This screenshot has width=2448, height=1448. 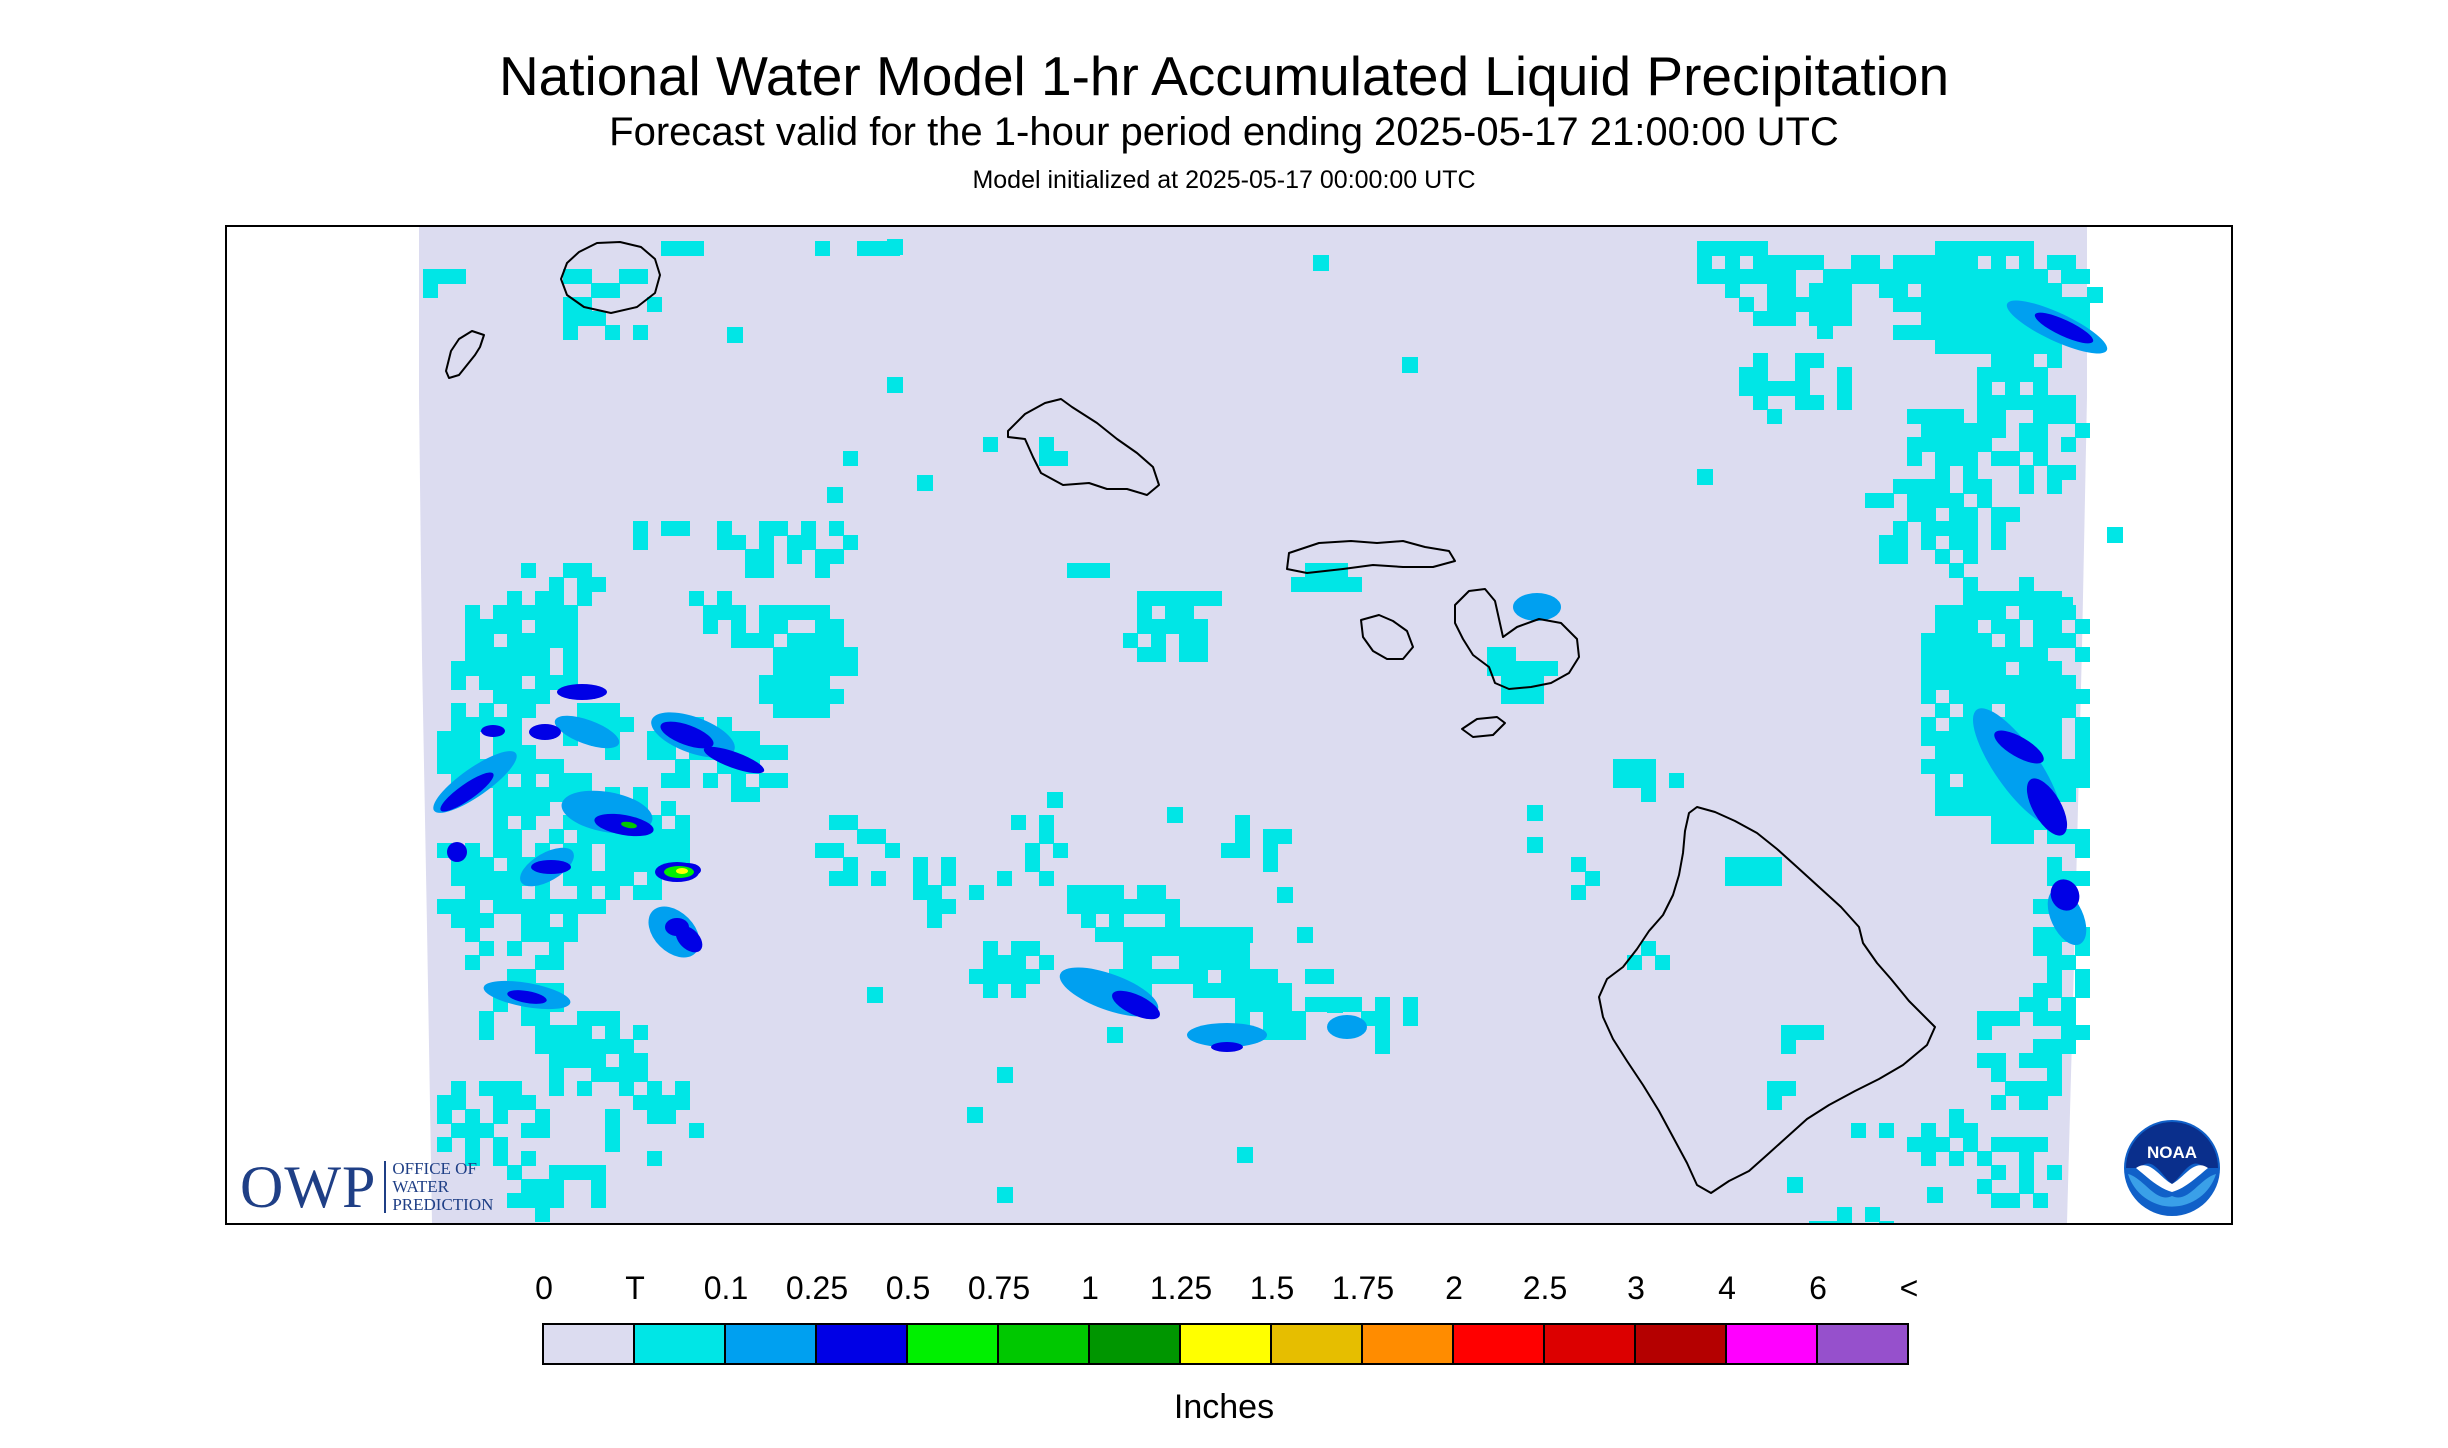 What do you see at coordinates (1545, 1288) in the screenshot?
I see `legend-label: 2.5` at bounding box center [1545, 1288].